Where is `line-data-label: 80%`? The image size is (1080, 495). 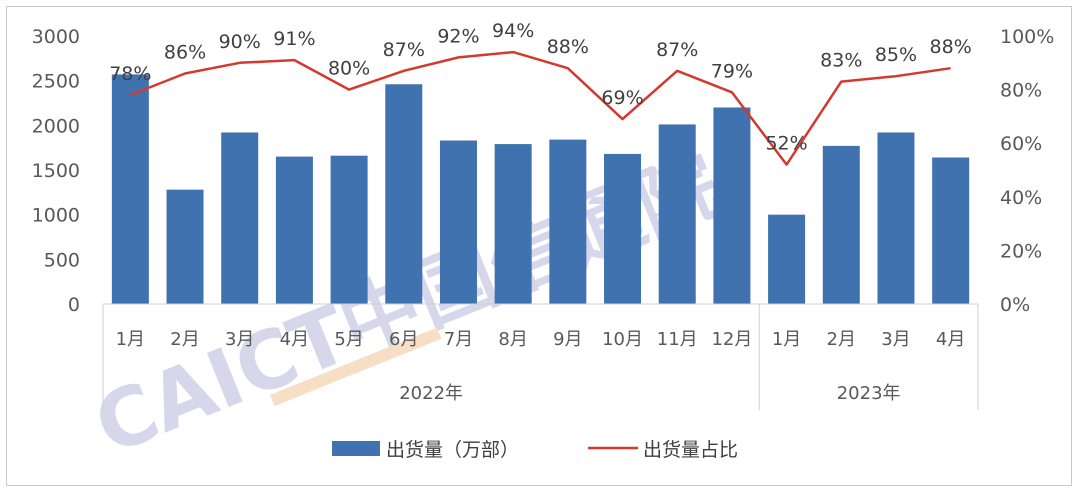
line-data-label: 80% is located at coordinates (349, 69).